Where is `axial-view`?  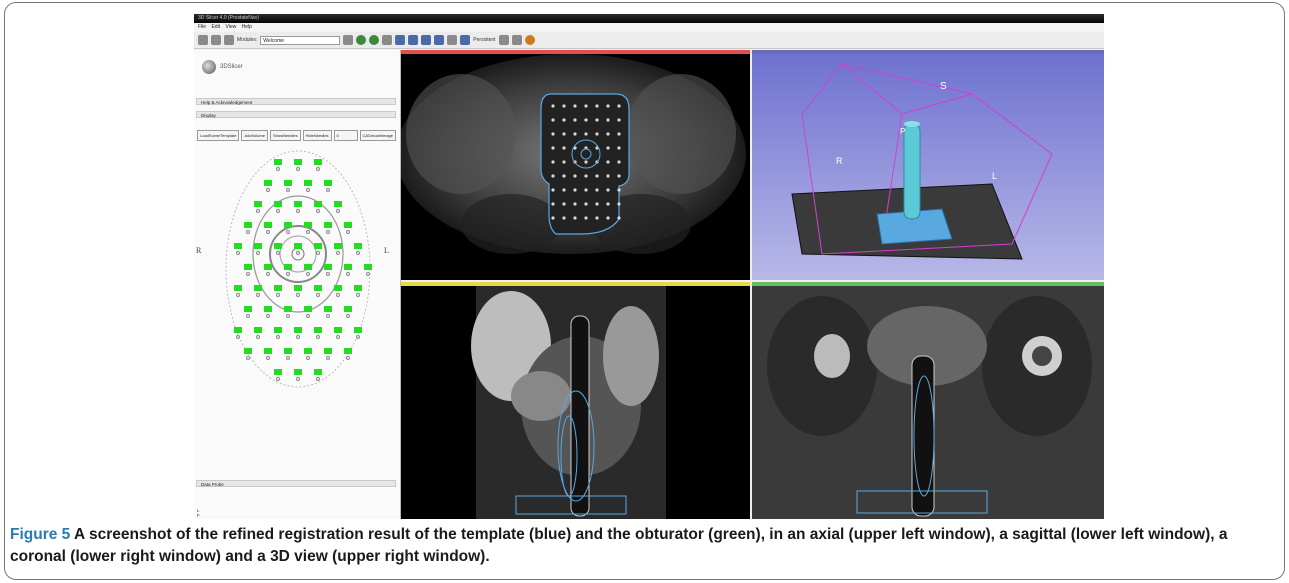
axial-view is located at coordinates (575, 165).